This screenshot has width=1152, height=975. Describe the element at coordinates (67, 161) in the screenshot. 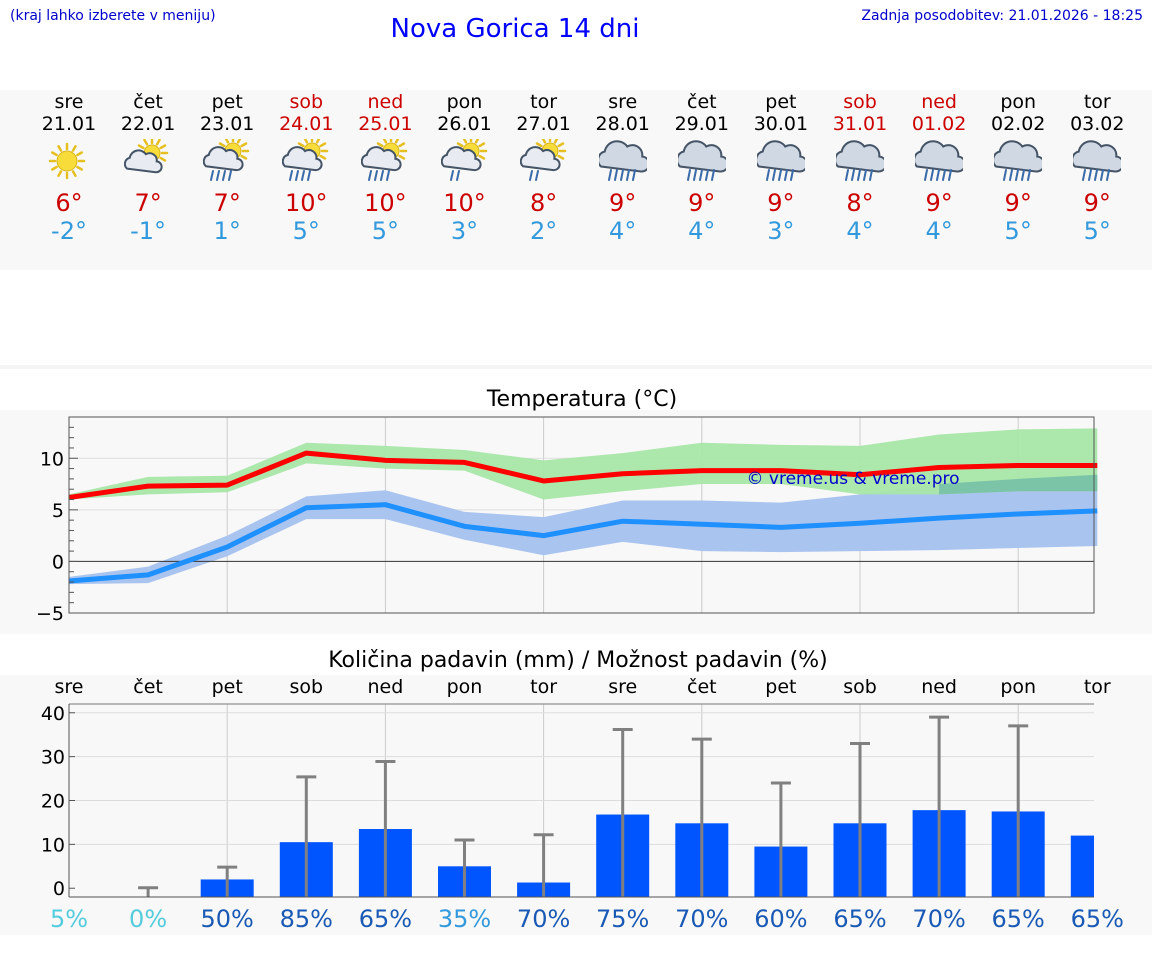

I see `sunny-icon` at that location.